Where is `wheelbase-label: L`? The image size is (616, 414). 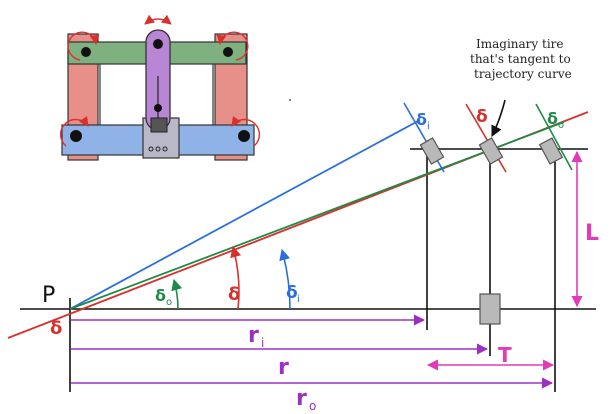
wheelbase-label: L is located at coordinates (592, 233).